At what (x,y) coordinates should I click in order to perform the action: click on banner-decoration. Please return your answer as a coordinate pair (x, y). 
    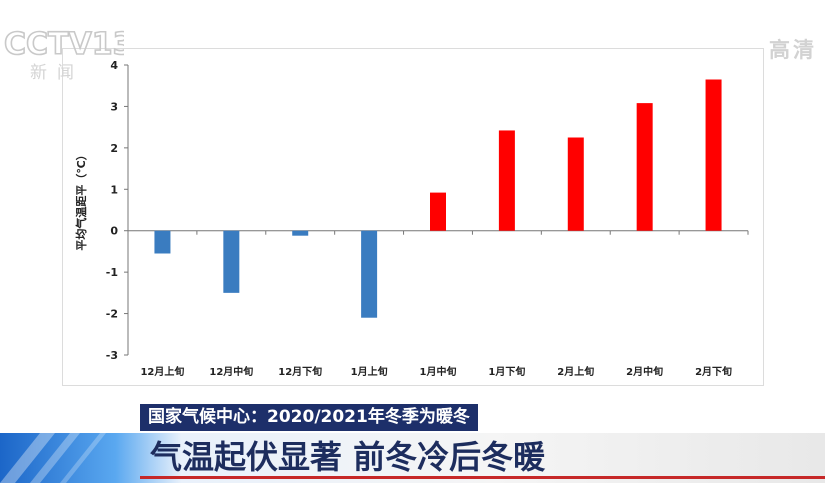
    Looking at the image, I should click on (53, 458).